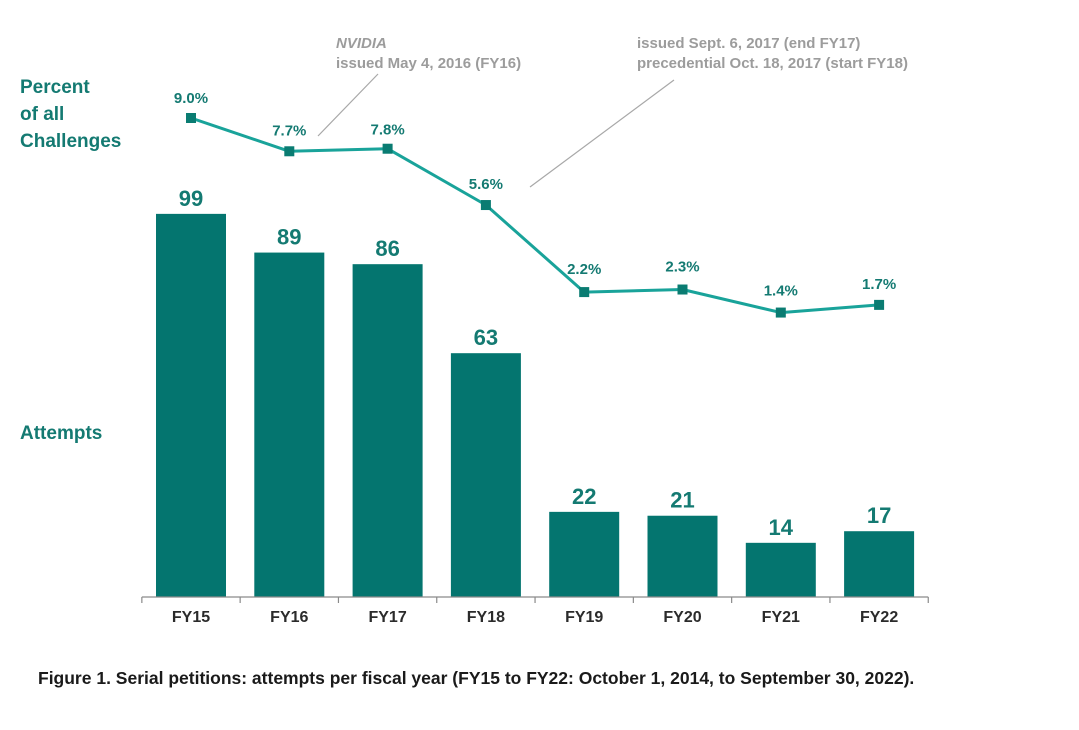 This screenshot has height=730, width=1079. Describe the element at coordinates (485, 205) in the screenshot. I see `percent-marker-fy18` at that location.